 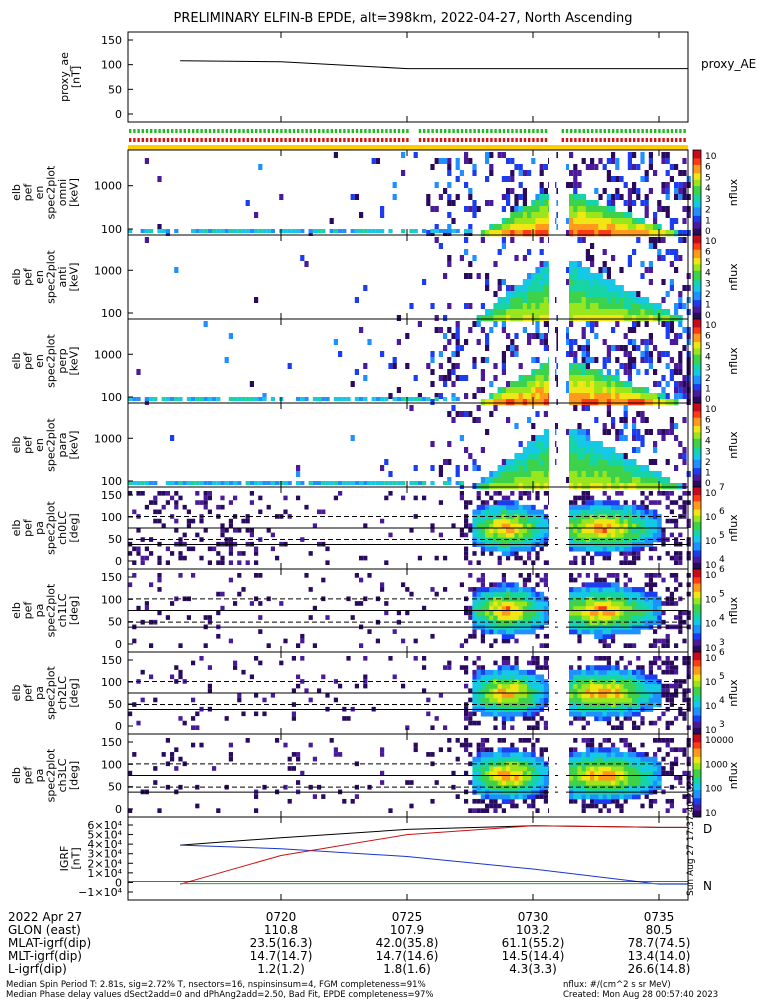 I want to click on y-axis-label: elb, so click(x=16, y=192).